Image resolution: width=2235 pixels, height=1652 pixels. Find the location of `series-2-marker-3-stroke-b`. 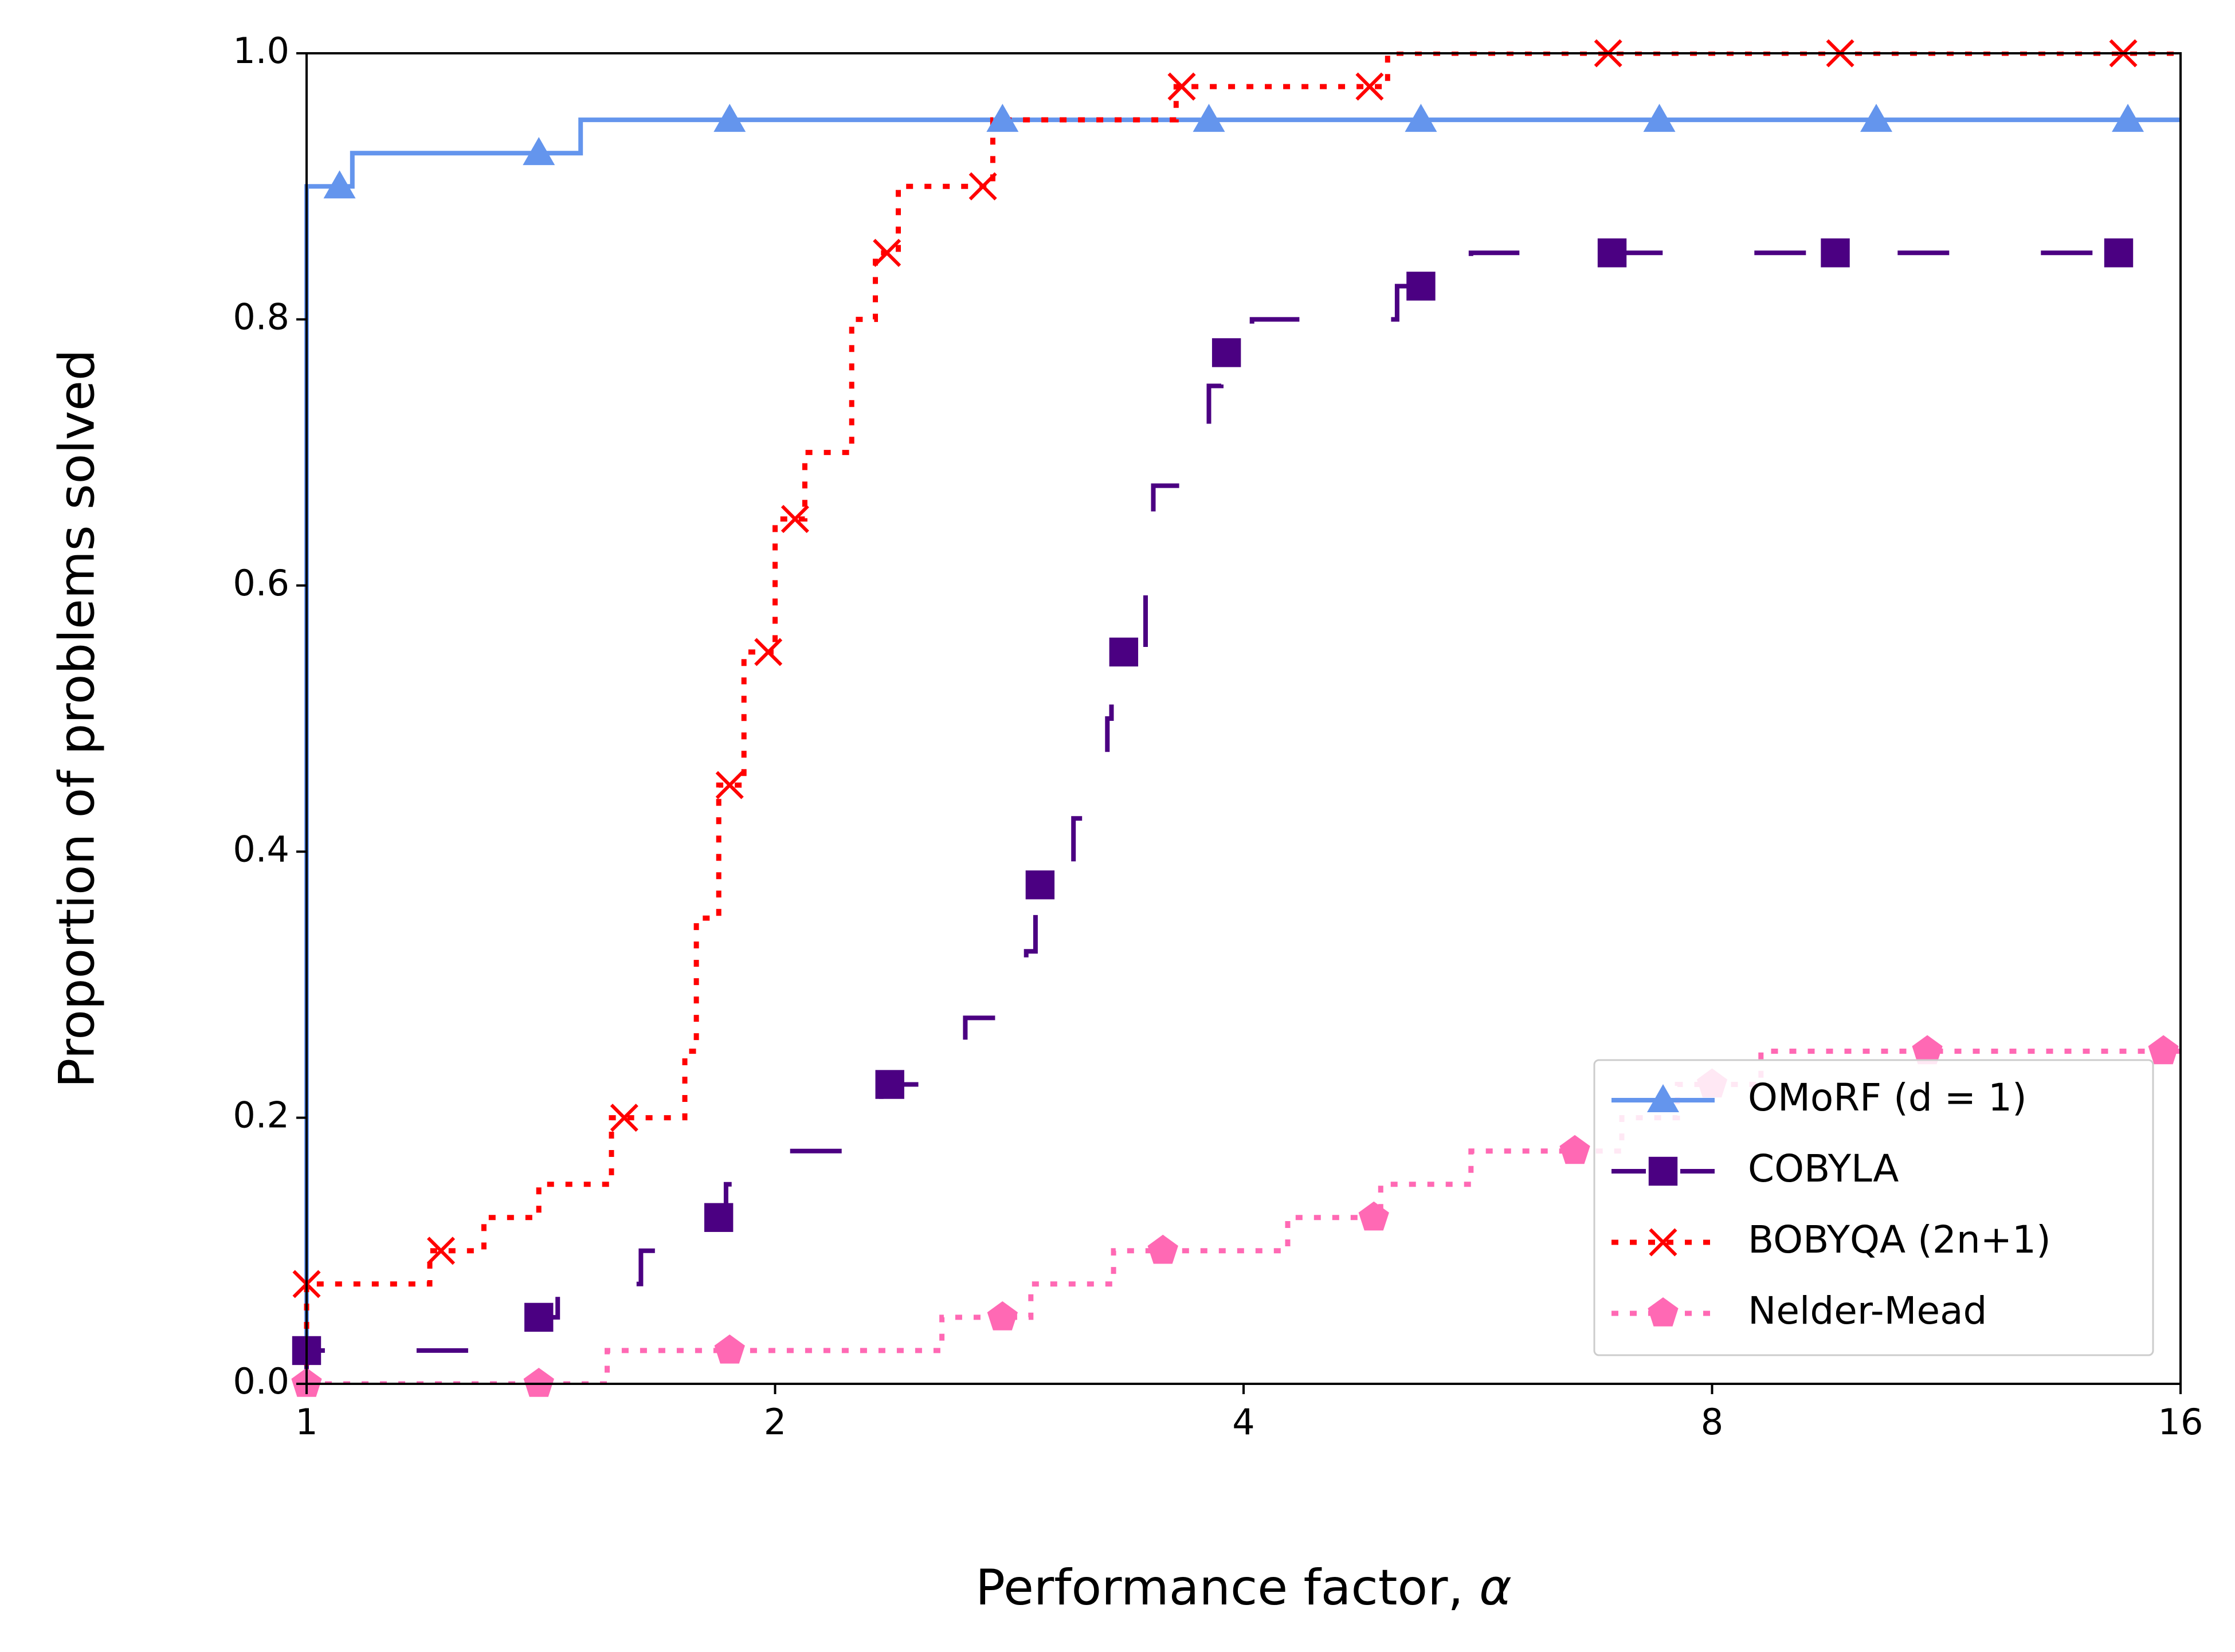

series-2-marker-3-stroke-b is located at coordinates (729, 785).